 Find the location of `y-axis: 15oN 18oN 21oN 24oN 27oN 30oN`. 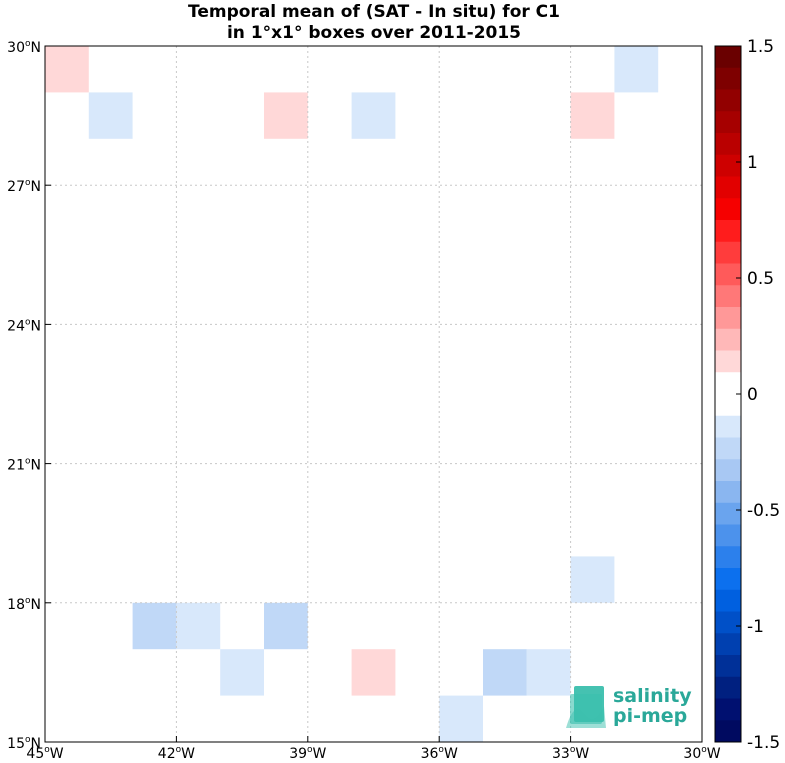

y-axis: 15oN 18oN 21oN 24oN 27oN 30oN is located at coordinates (29, 395).